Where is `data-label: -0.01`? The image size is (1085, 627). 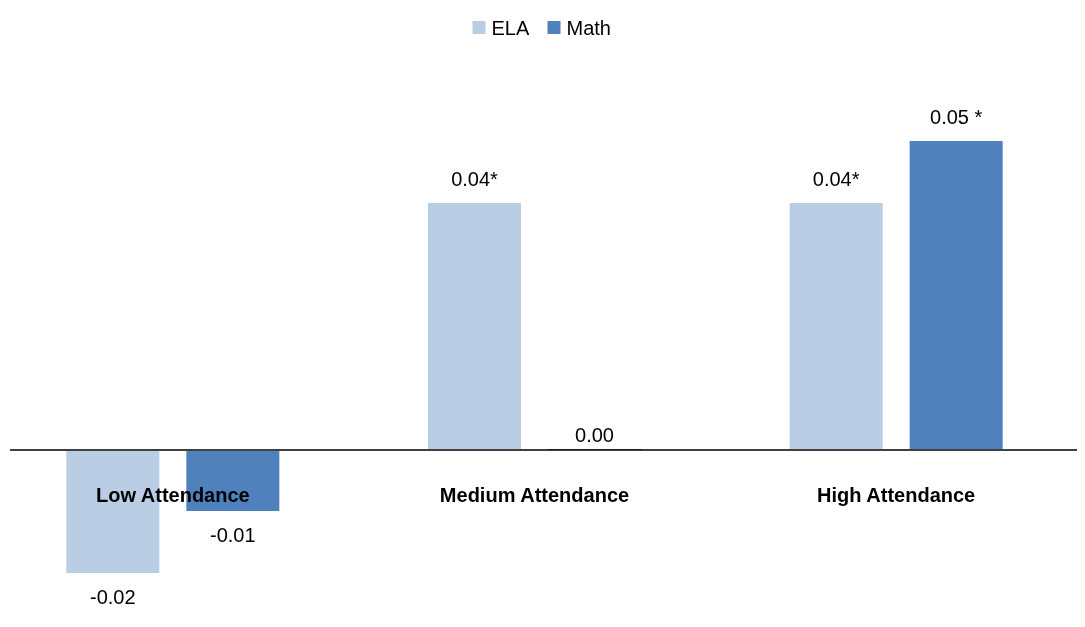 data-label: -0.01 is located at coordinates (233, 535).